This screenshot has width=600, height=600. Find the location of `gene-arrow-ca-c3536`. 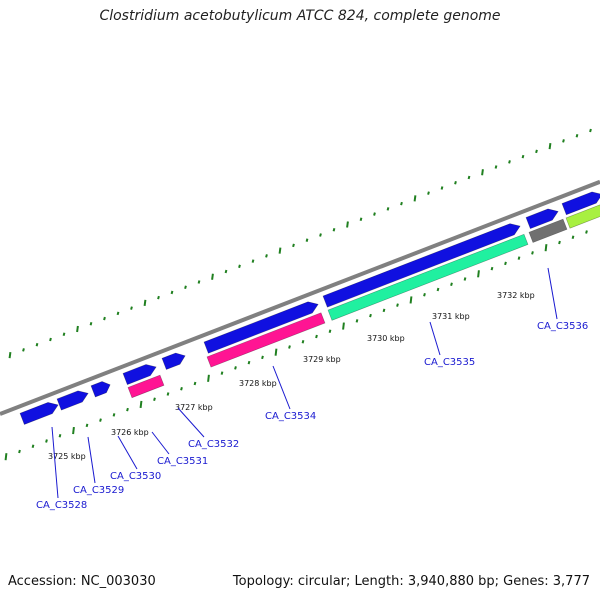

gene-arrow-ca-c3536 is located at coordinates (542, 219).